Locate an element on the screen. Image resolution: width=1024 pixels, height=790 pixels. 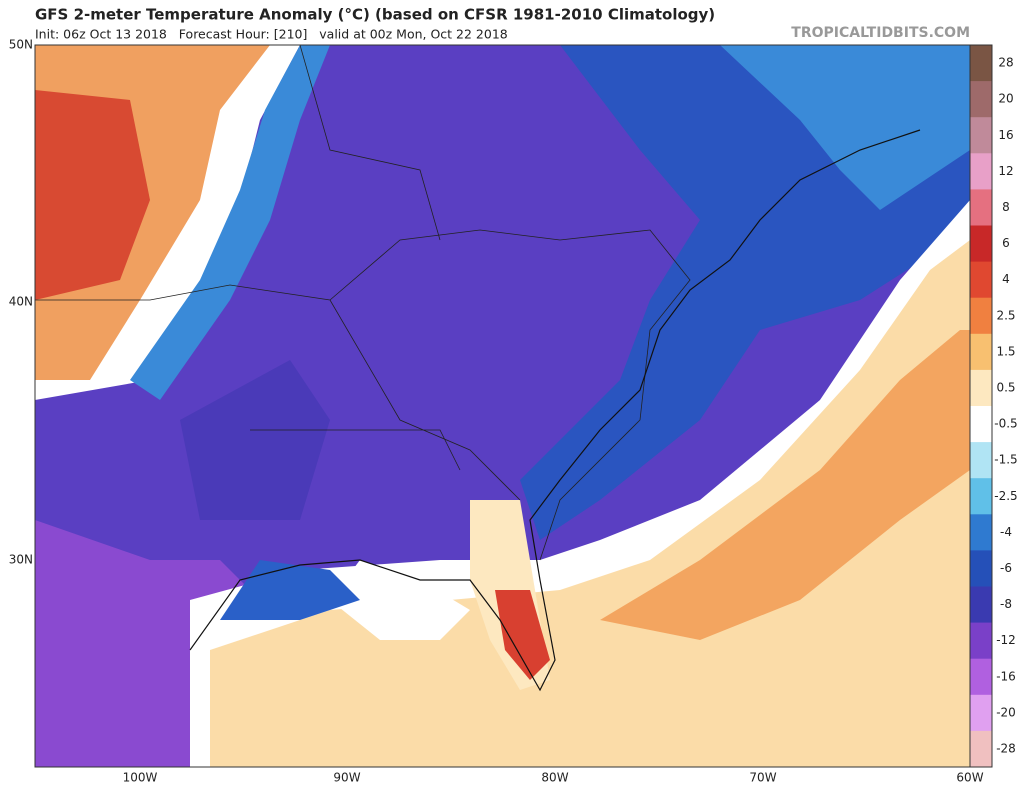
colorbar-label: -16 is located at coordinates (1006, 676).